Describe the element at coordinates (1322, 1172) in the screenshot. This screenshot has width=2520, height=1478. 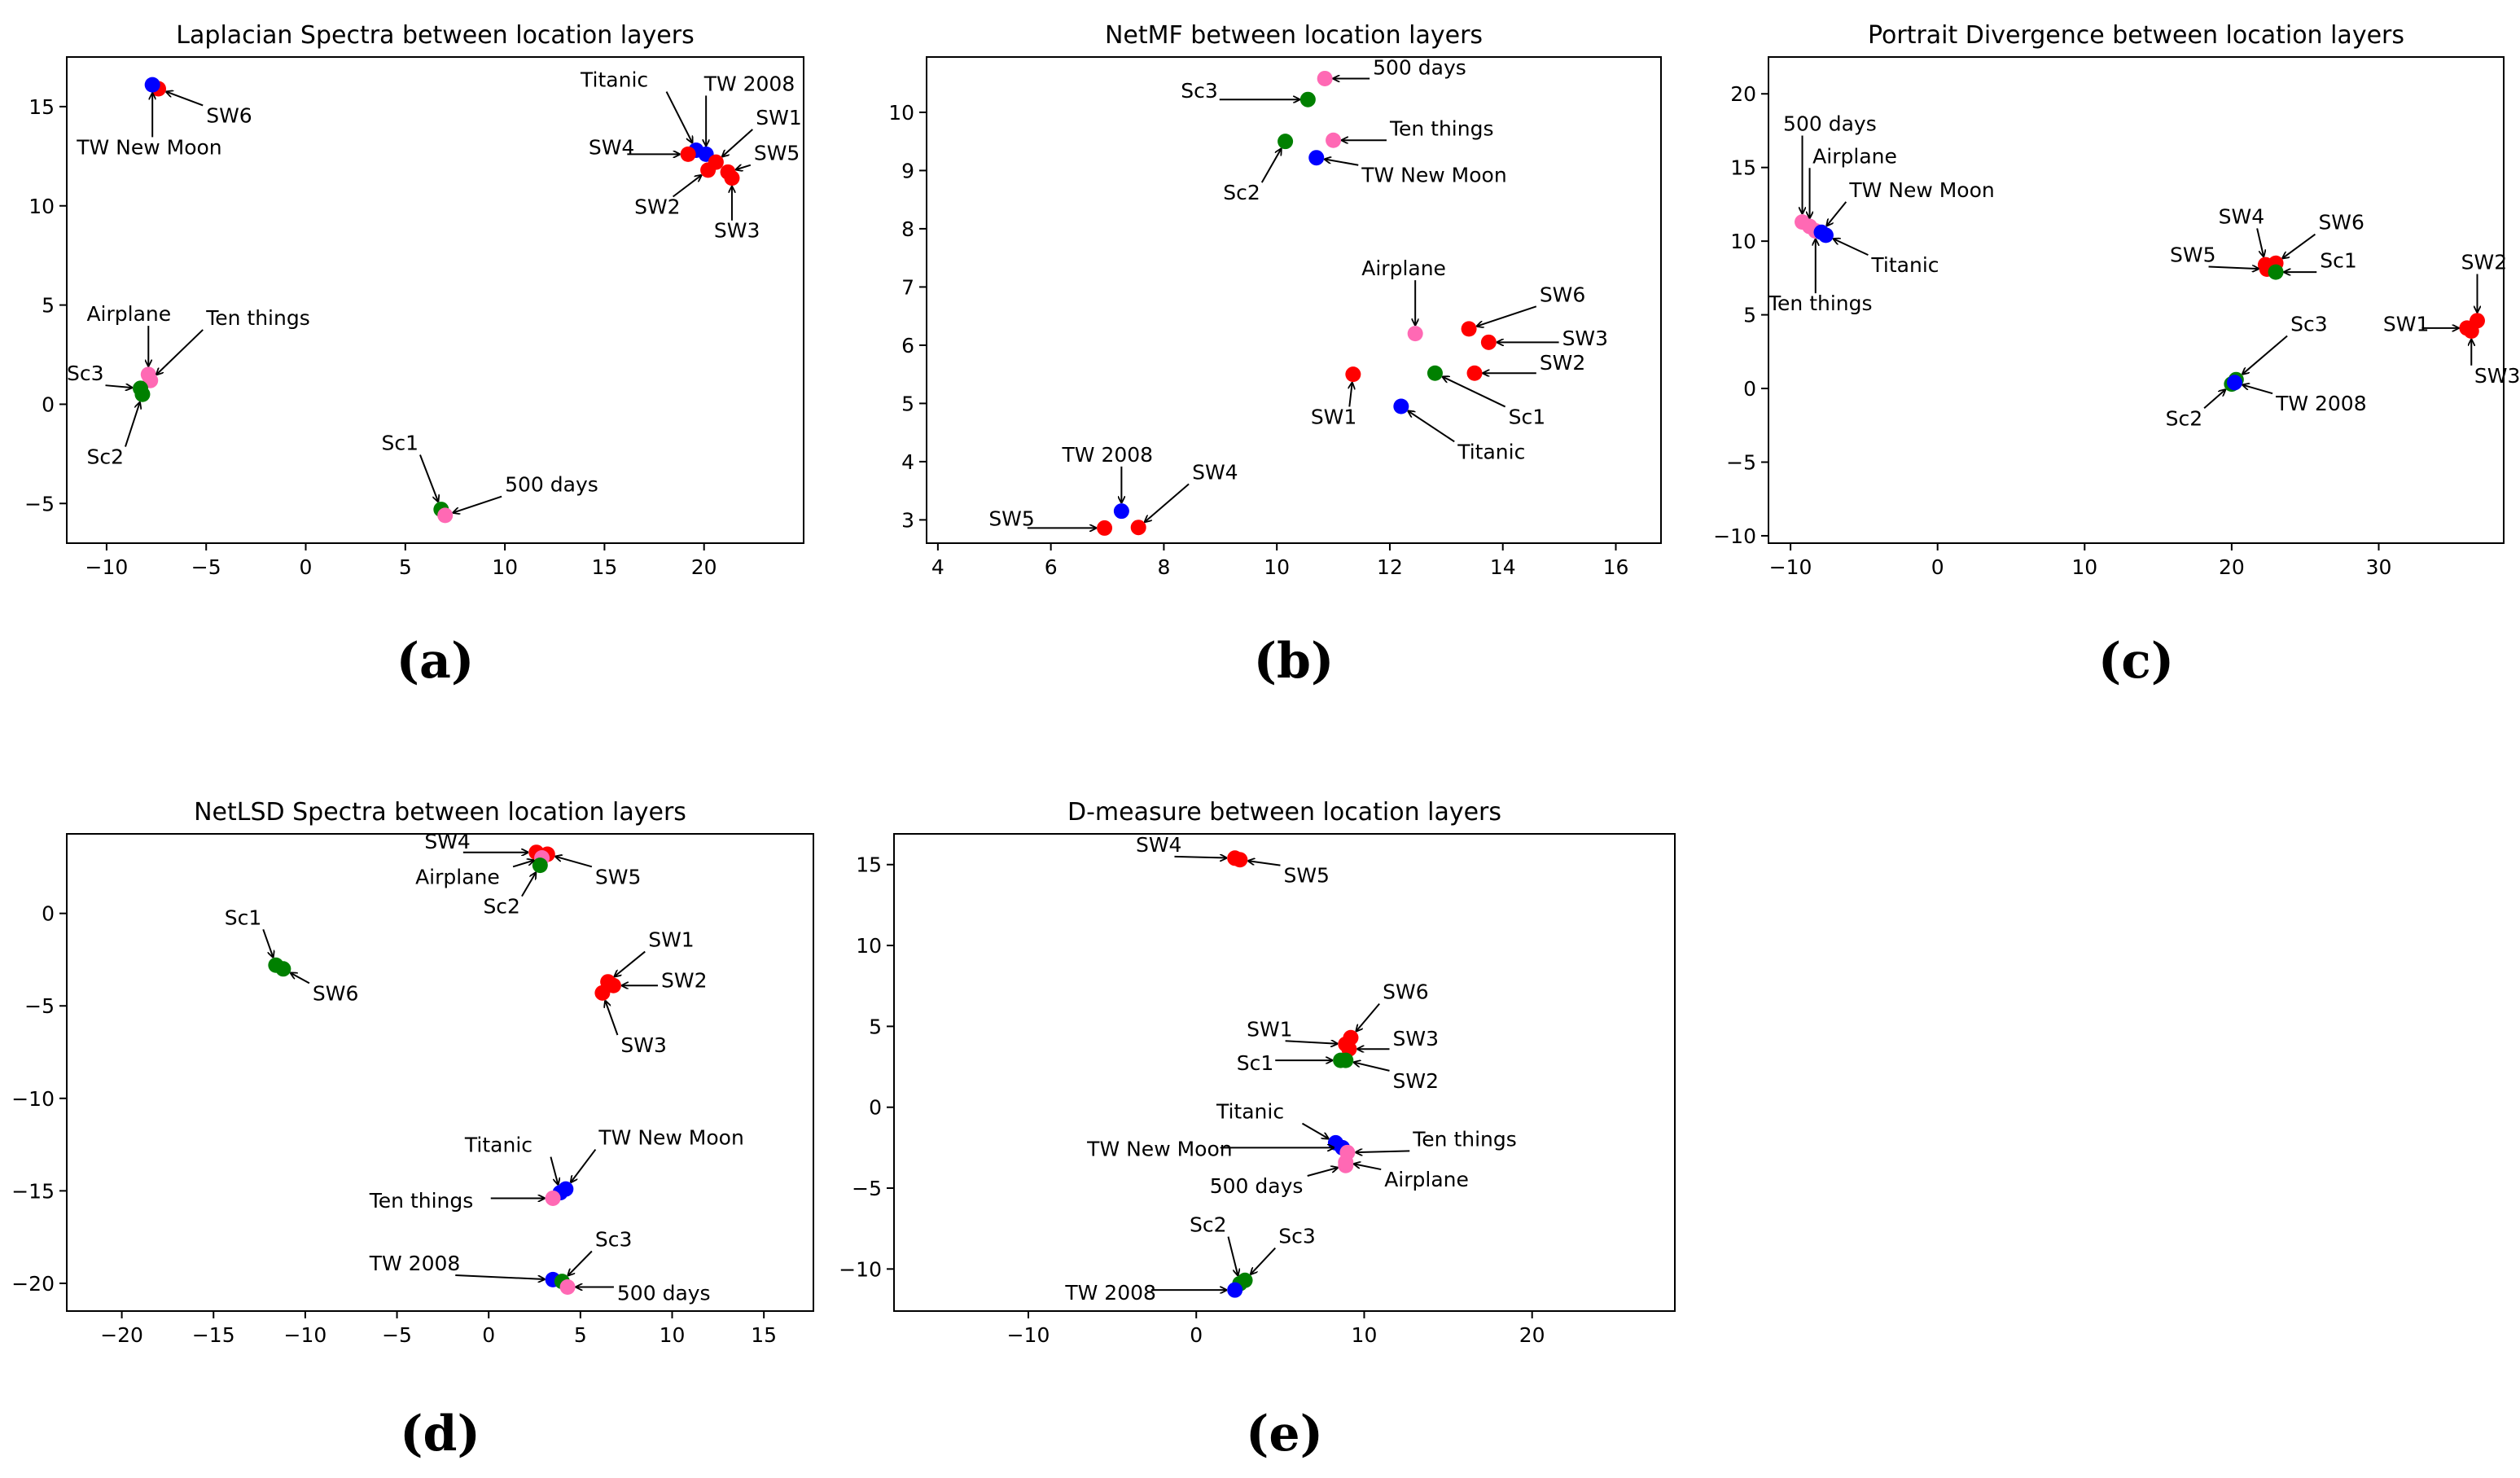
I see `chart-4-arrow-500-days` at that location.